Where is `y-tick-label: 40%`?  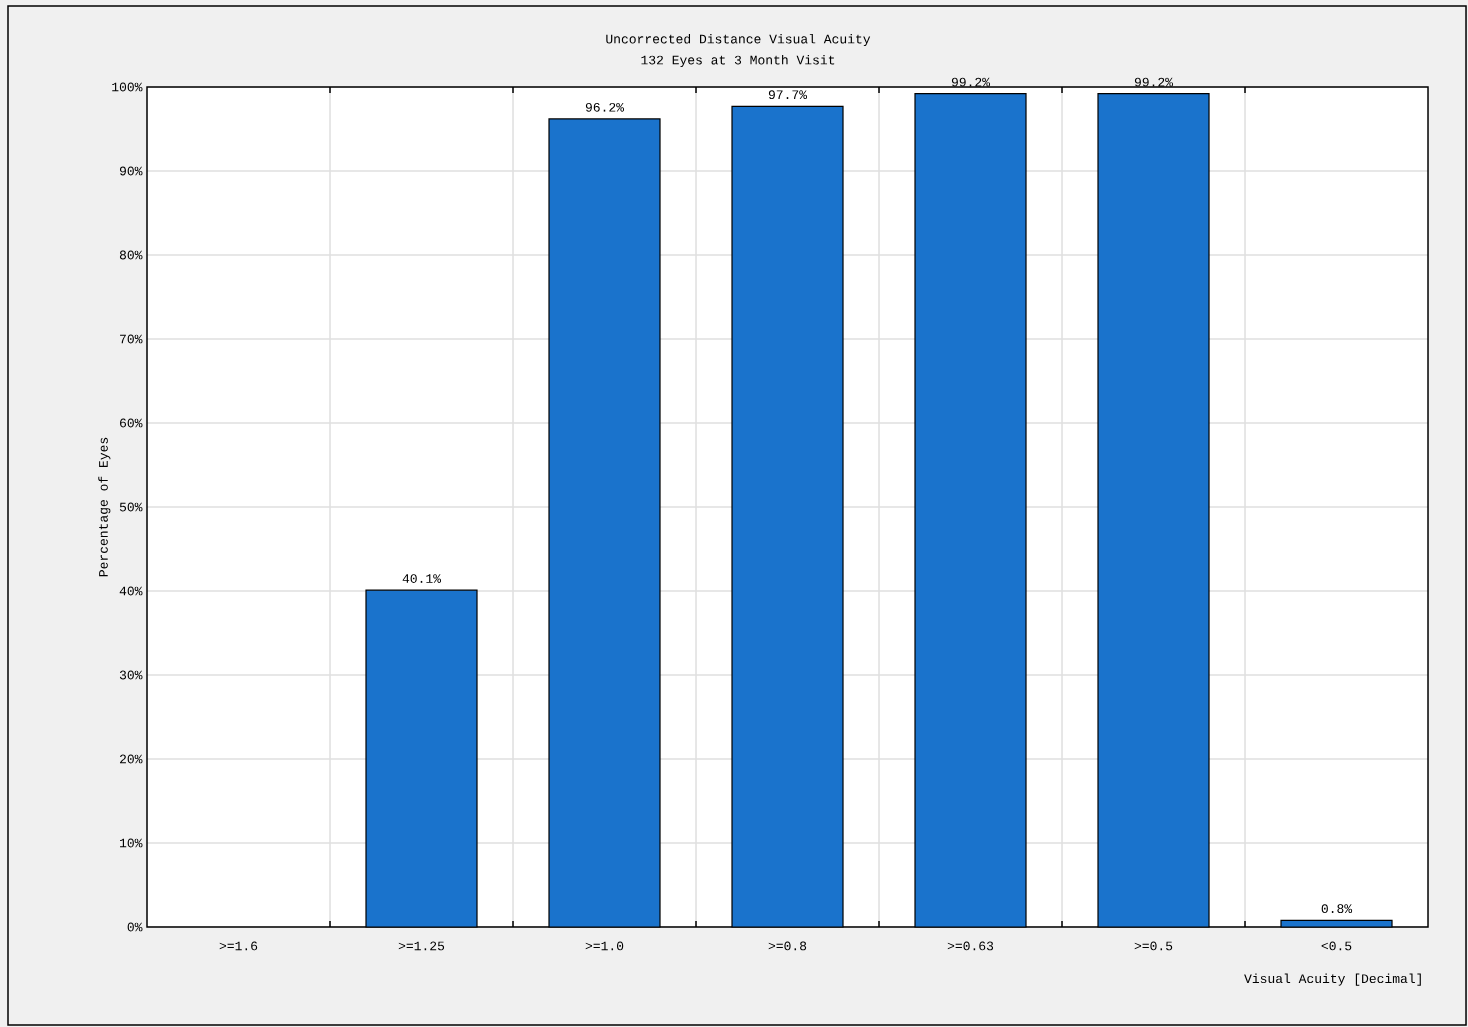
y-tick-label: 40% is located at coordinates (131, 591).